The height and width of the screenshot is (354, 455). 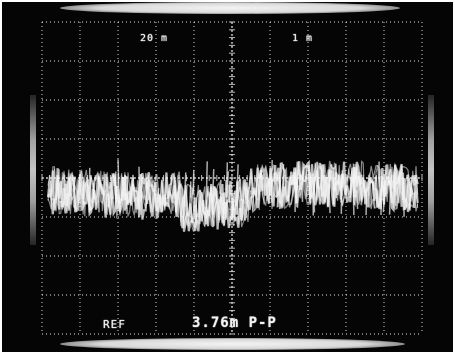 What do you see at coordinates (114, 324) in the screenshot?
I see `readout-reference: REF` at bounding box center [114, 324].